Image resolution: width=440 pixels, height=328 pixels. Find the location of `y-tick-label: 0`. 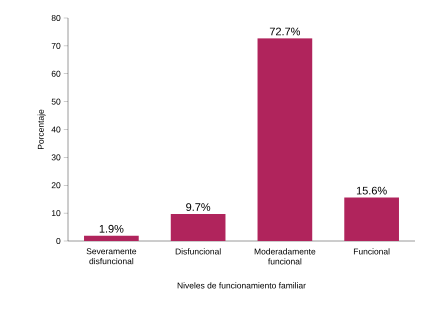

y-tick-label: 0 is located at coordinates (58, 241).